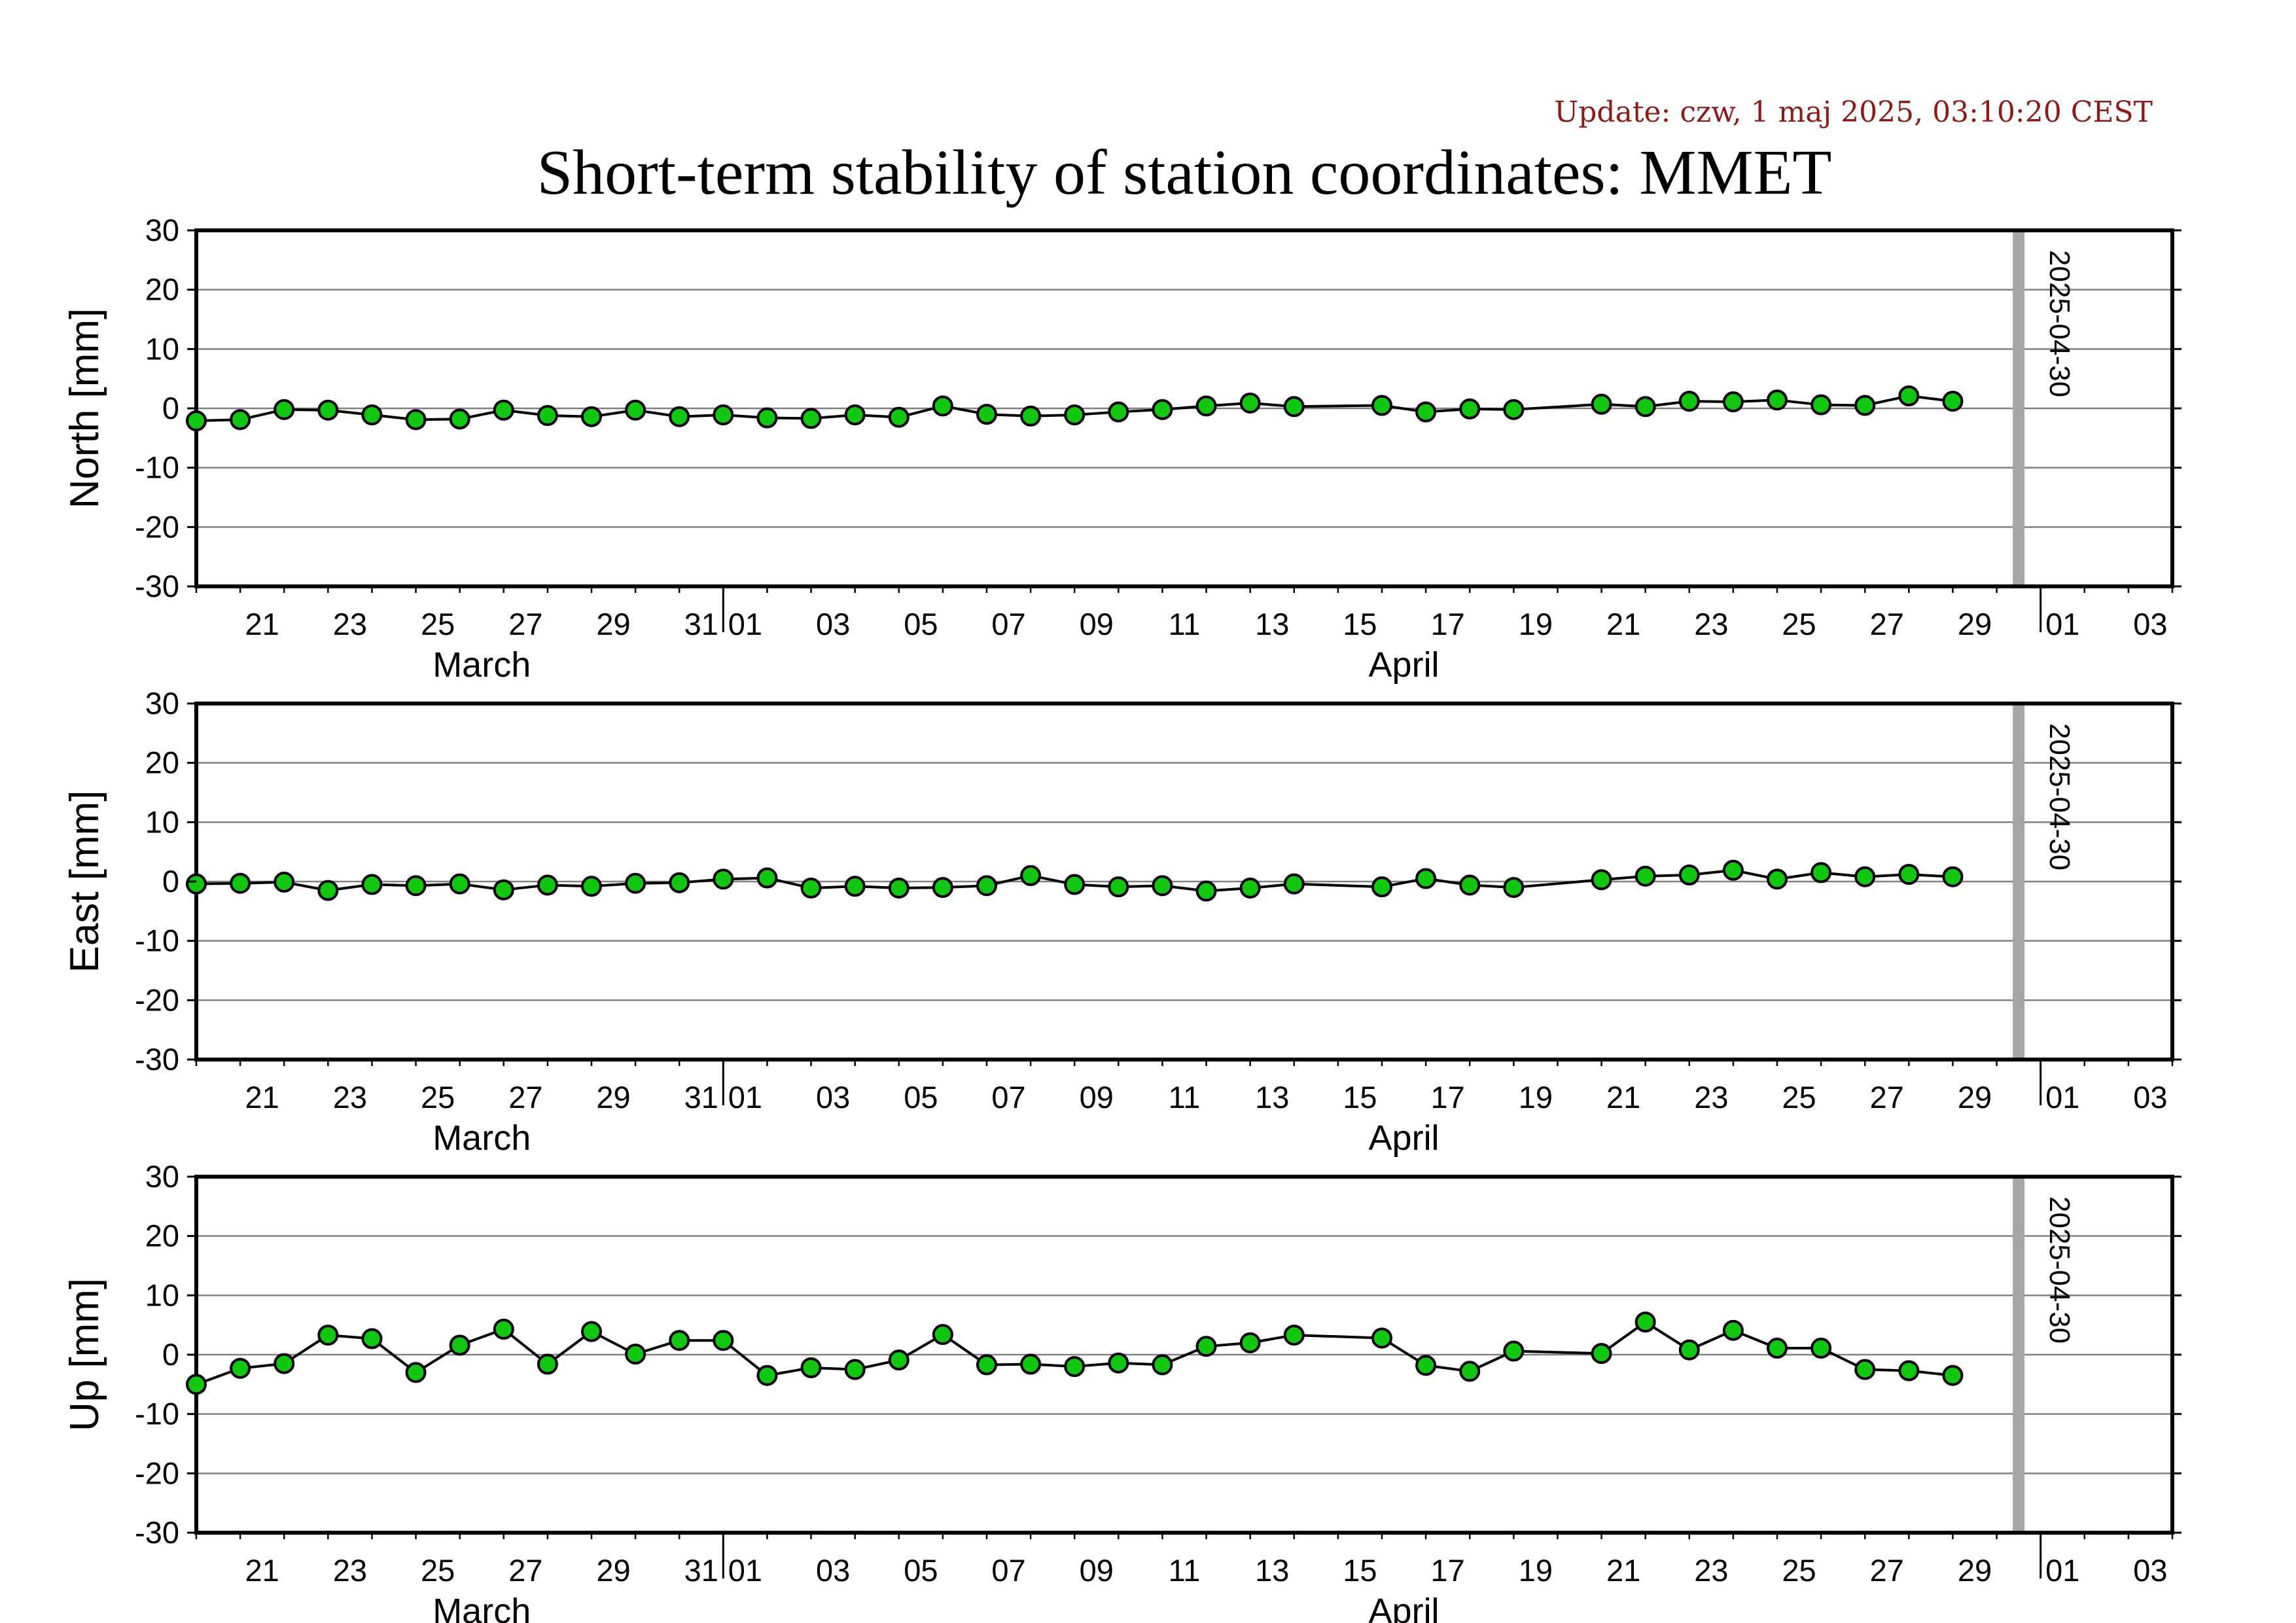 This screenshot has width=2296, height=1623. What do you see at coordinates (157, 999) in the screenshot?
I see `y-tick-label: -20` at bounding box center [157, 999].